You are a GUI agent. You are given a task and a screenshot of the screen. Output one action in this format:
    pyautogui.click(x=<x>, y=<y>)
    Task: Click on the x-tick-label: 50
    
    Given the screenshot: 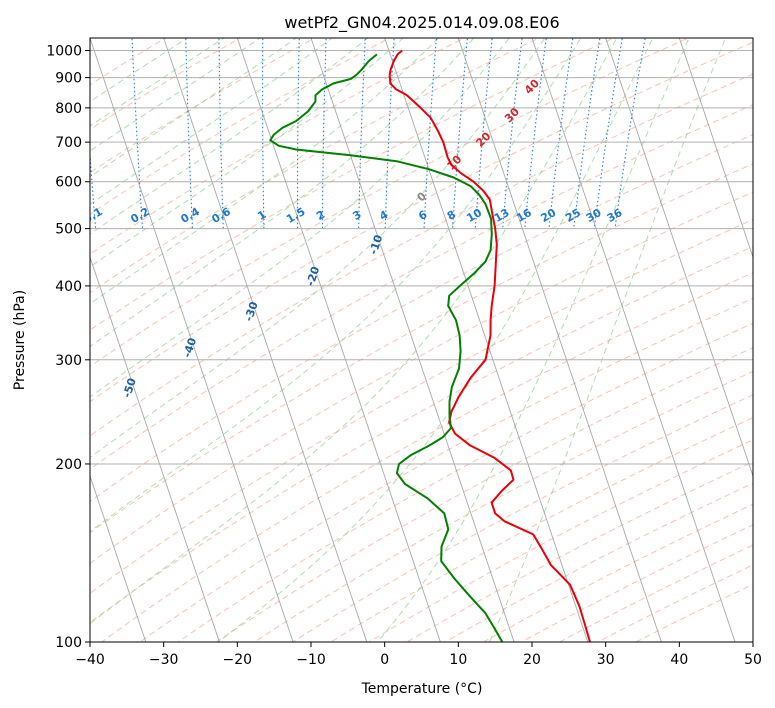 What is the action you would take?
    pyautogui.click(x=753, y=660)
    